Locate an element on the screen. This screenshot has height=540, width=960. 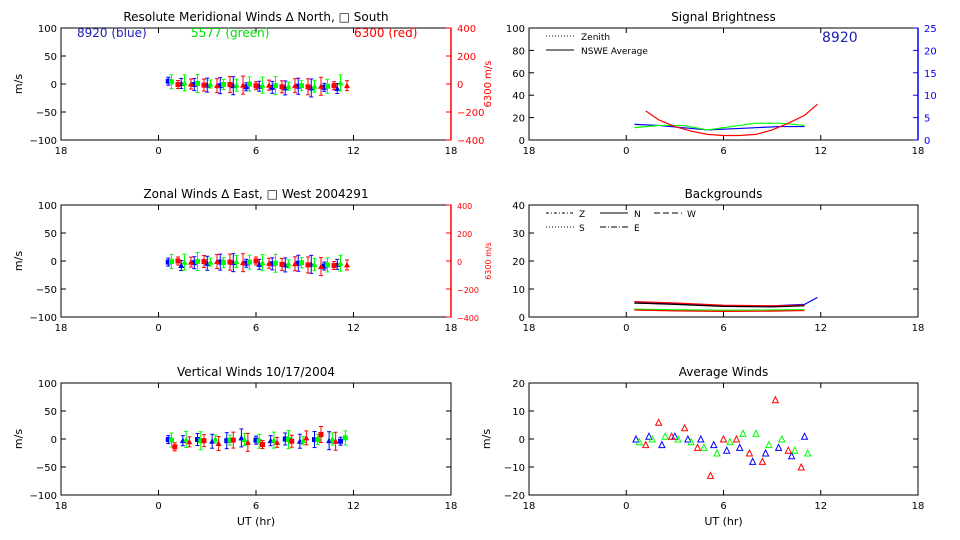
y-tick-label: 100 is located at coordinates (515, 29).